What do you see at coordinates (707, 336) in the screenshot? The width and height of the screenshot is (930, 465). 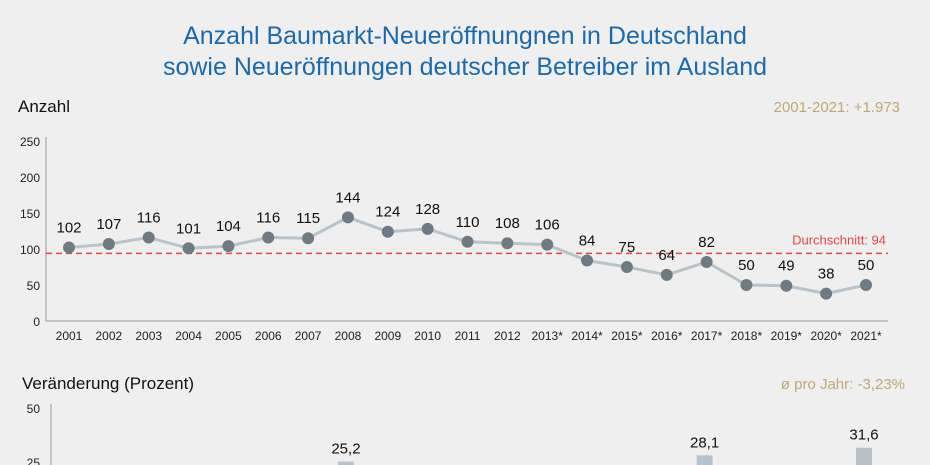 I see `x-tick-label: 2017*` at bounding box center [707, 336].